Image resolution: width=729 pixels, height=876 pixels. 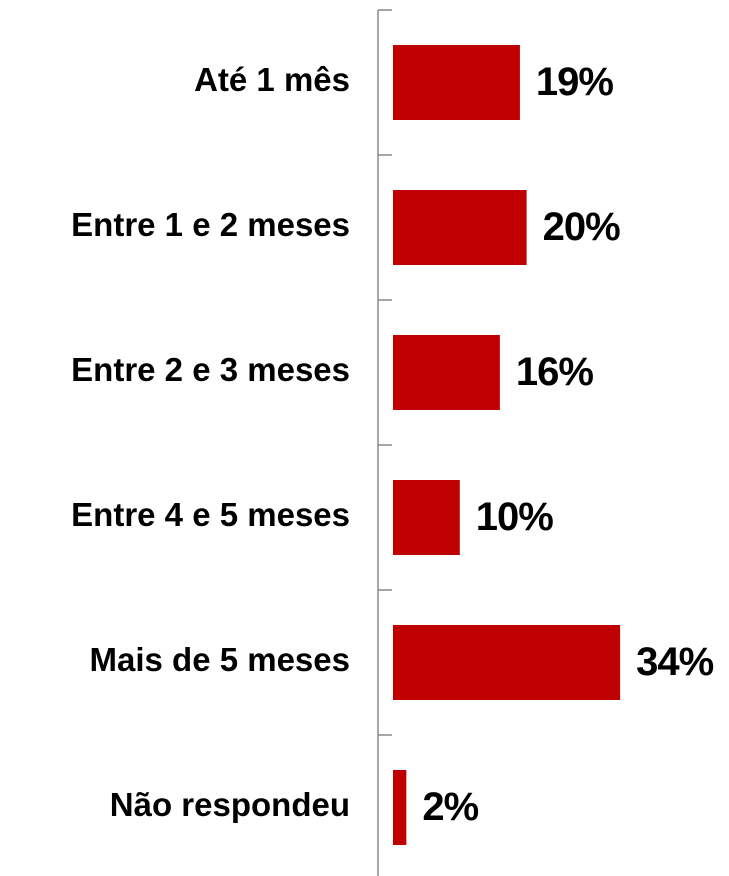 What do you see at coordinates (210, 224) in the screenshot?
I see `category-label: Entre 1 e 2 meses` at bounding box center [210, 224].